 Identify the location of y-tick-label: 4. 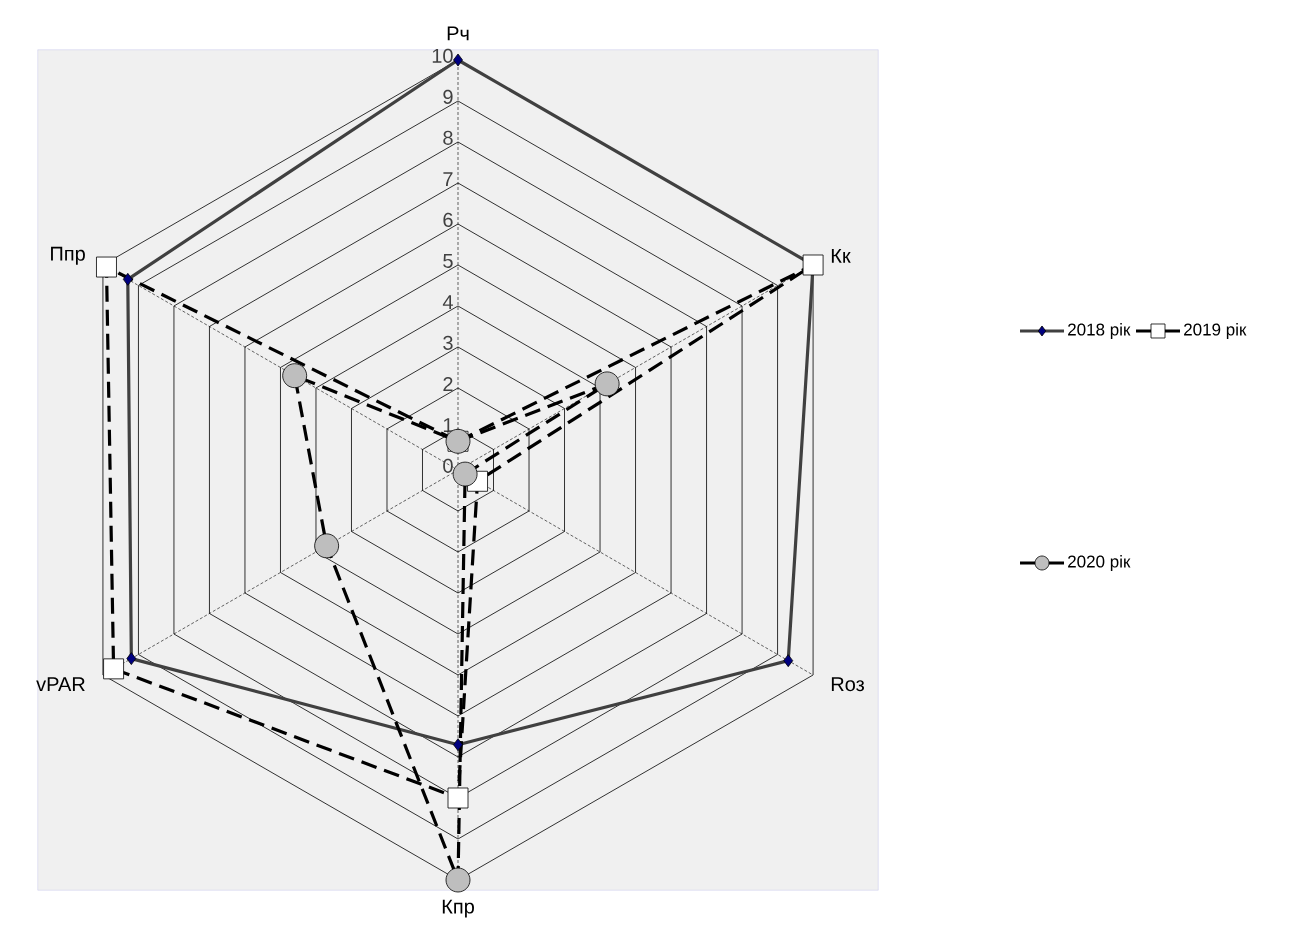
(447, 302).